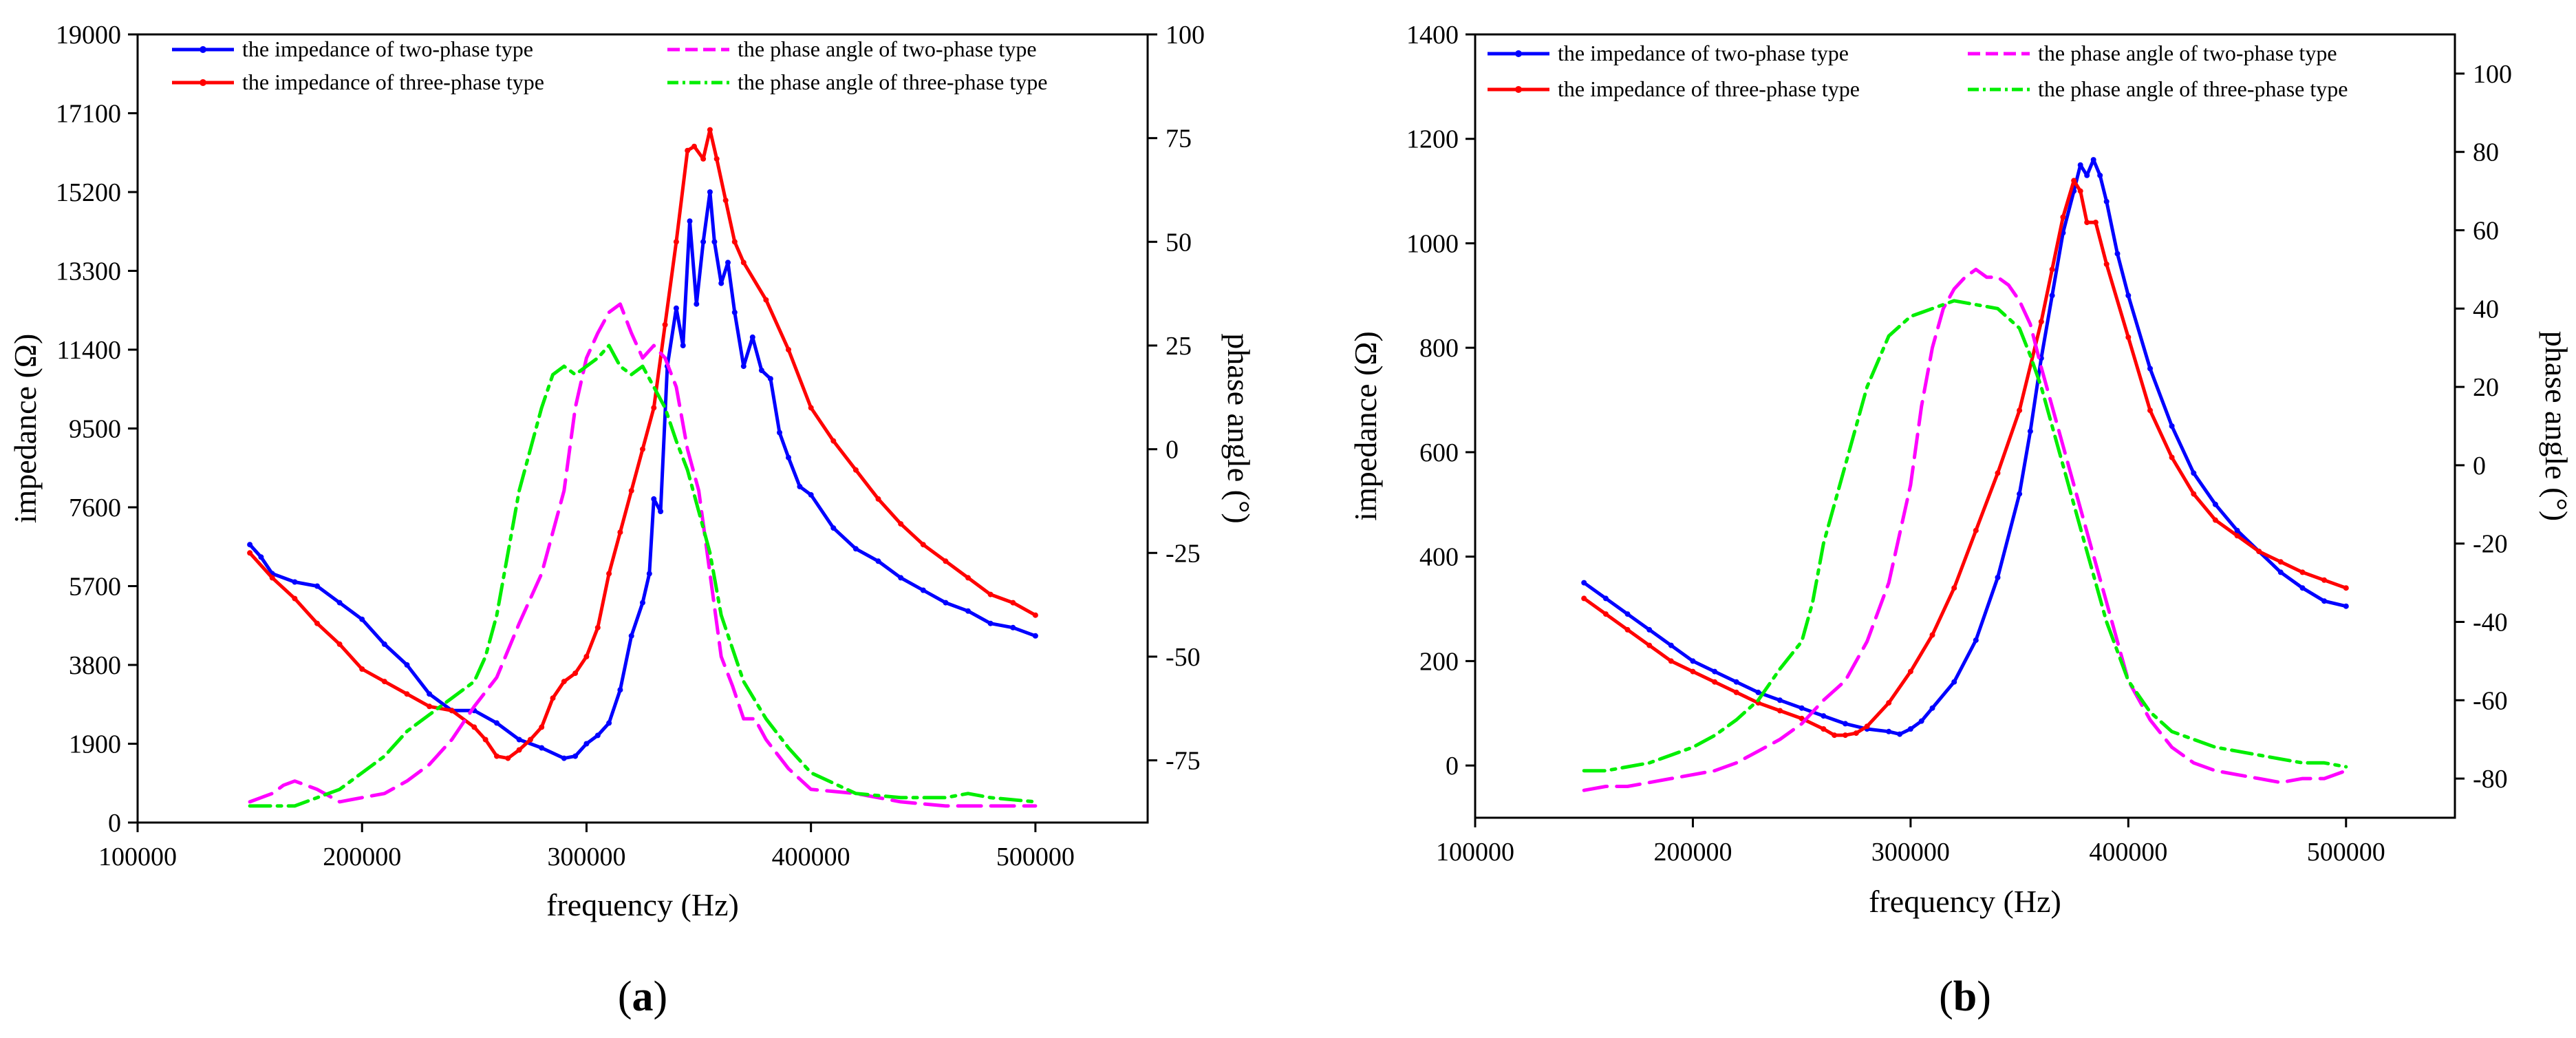  What do you see at coordinates (2128, 852) in the screenshot?
I see `x-tick-label: 400000` at bounding box center [2128, 852].